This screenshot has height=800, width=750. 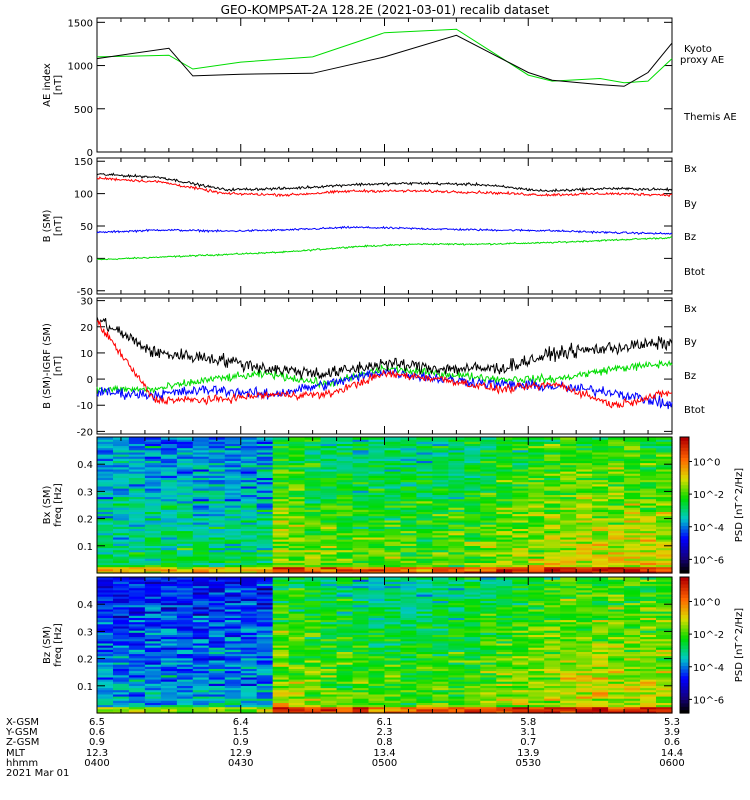 I want to click on bx-spectrogram-colorbar-frame, so click(x=684, y=505).